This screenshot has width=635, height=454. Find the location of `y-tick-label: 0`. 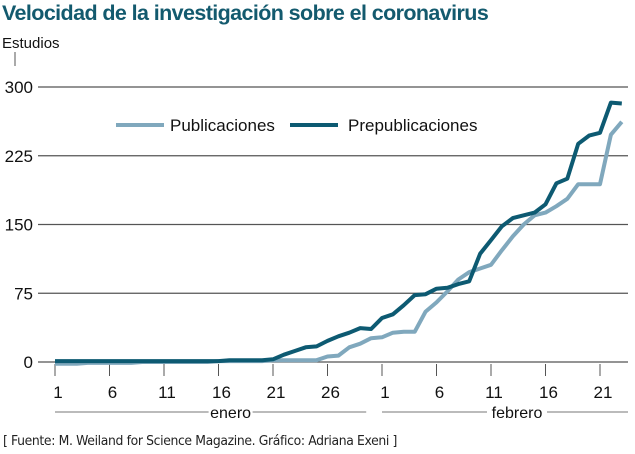

y-tick-label: 0 is located at coordinates (28, 362).